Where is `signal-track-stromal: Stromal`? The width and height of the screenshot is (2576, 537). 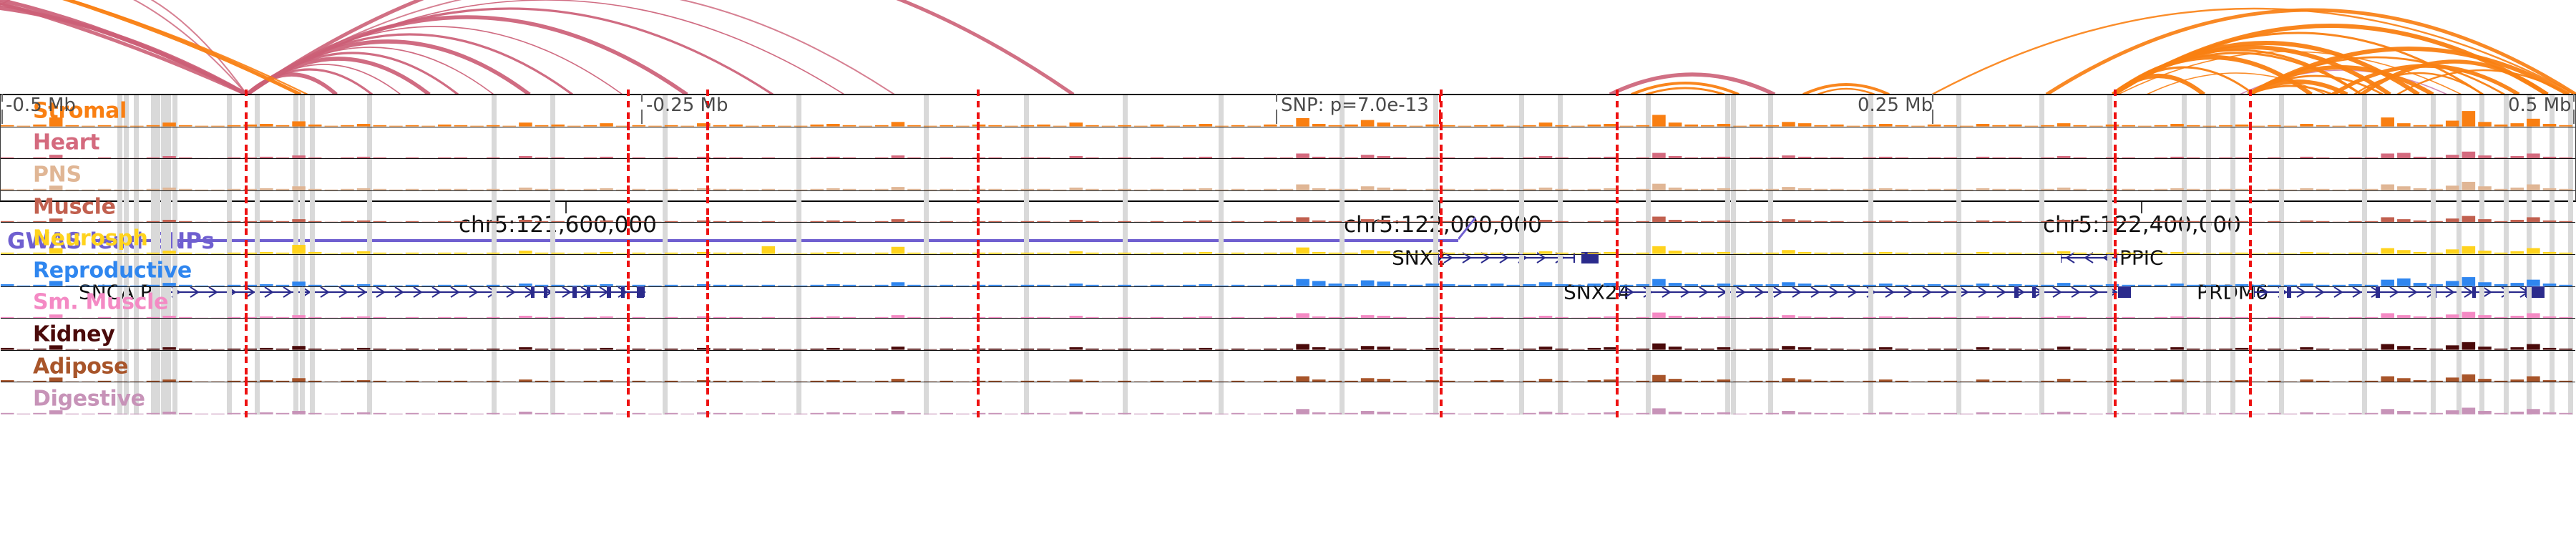
signal-track-stromal: Stromal is located at coordinates (1288, 111).